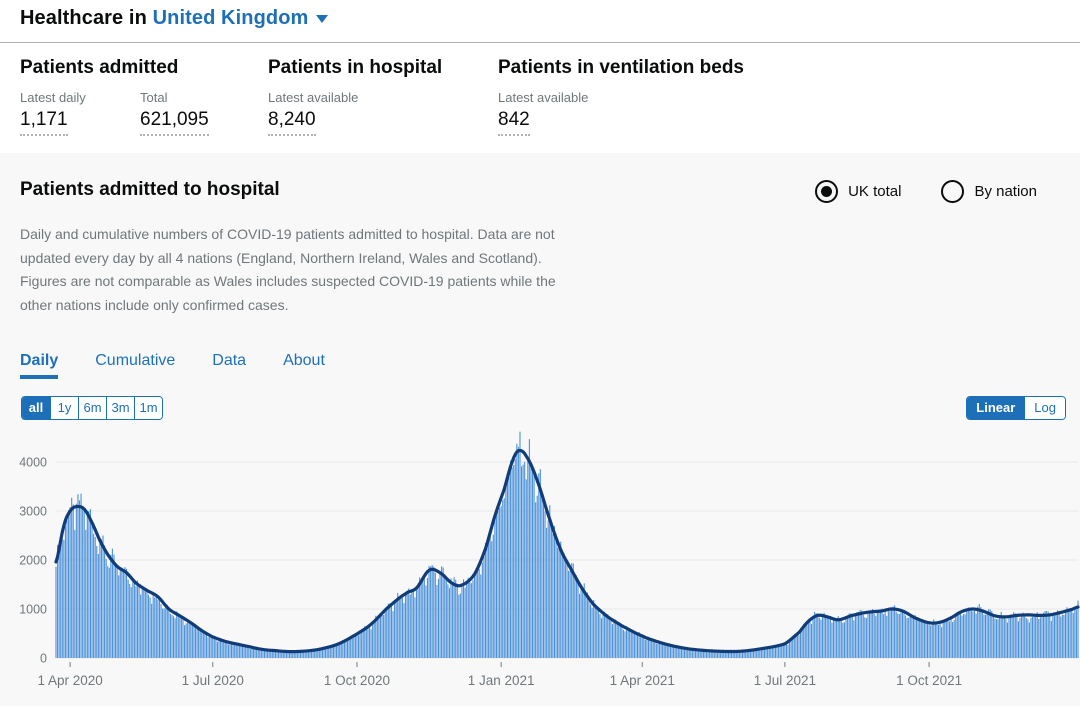 Image resolution: width=1080 pixels, height=706 pixels. Describe the element at coordinates (230, 18) in the screenshot. I see `location-dropdown-label: United Kingdom` at that location.